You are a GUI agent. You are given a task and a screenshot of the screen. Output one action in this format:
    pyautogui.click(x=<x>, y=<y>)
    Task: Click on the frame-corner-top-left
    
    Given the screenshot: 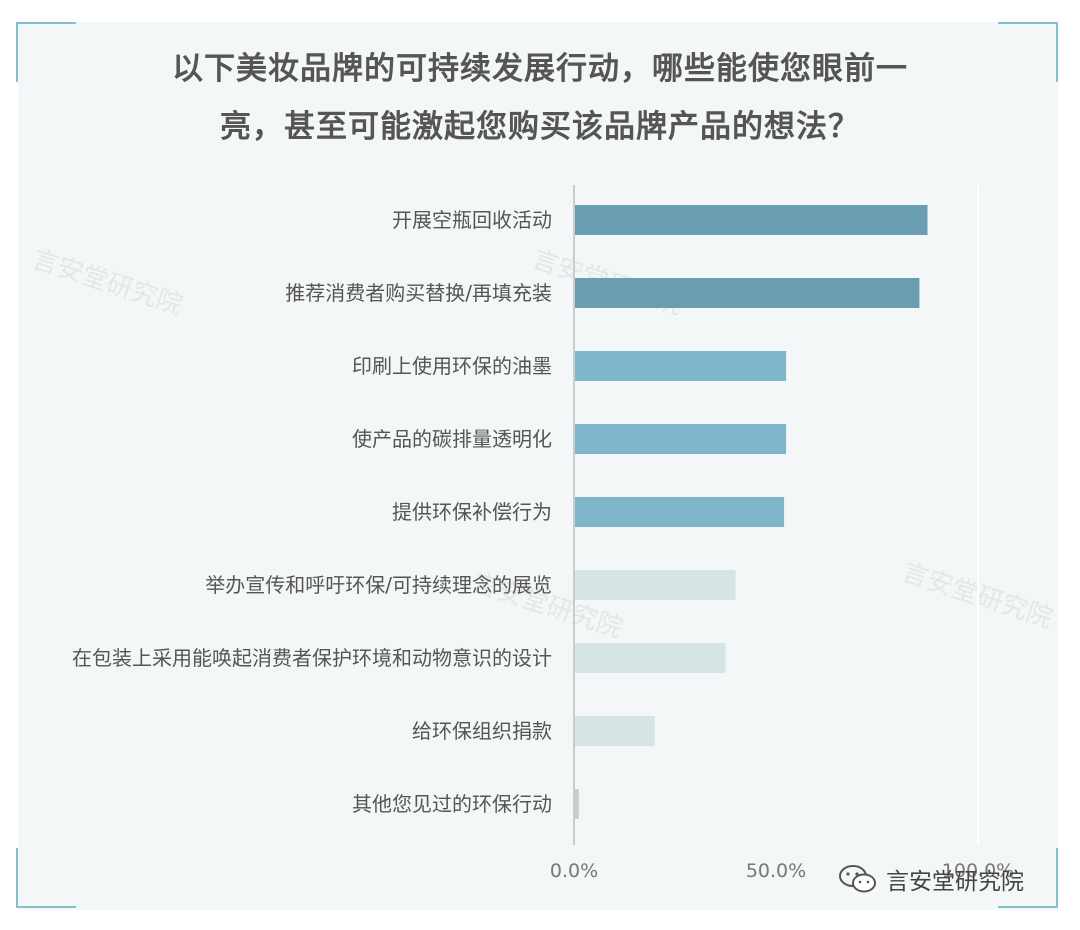 What is the action you would take?
    pyautogui.click(x=46, y=52)
    